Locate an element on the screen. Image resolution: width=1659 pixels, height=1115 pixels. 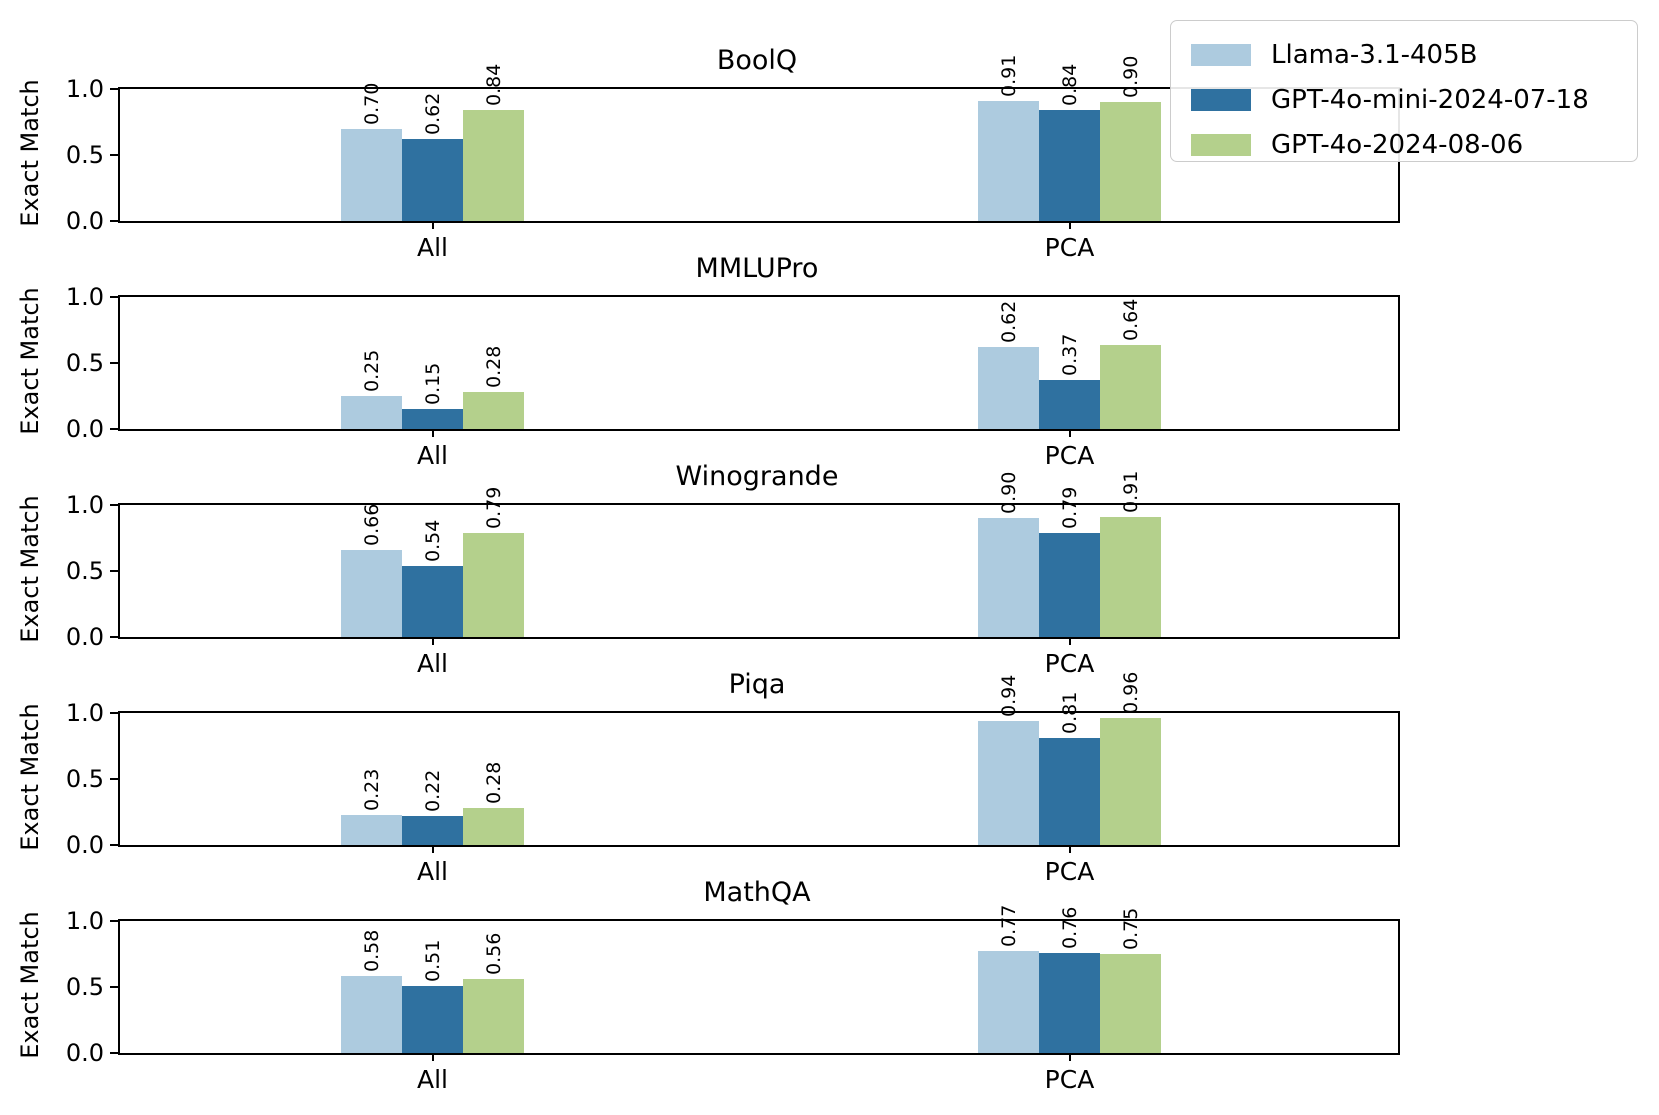
legend-entry: GPT-4o-mini-2024-07-18 is located at coordinates (1414, 99).